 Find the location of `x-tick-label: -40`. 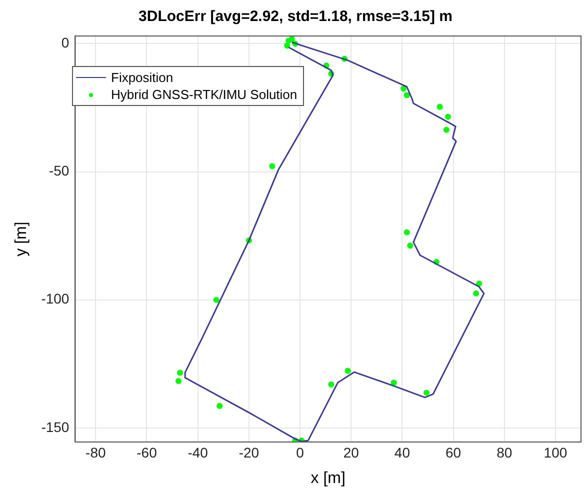

x-tick-label: -40 is located at coordinates (198, 452).